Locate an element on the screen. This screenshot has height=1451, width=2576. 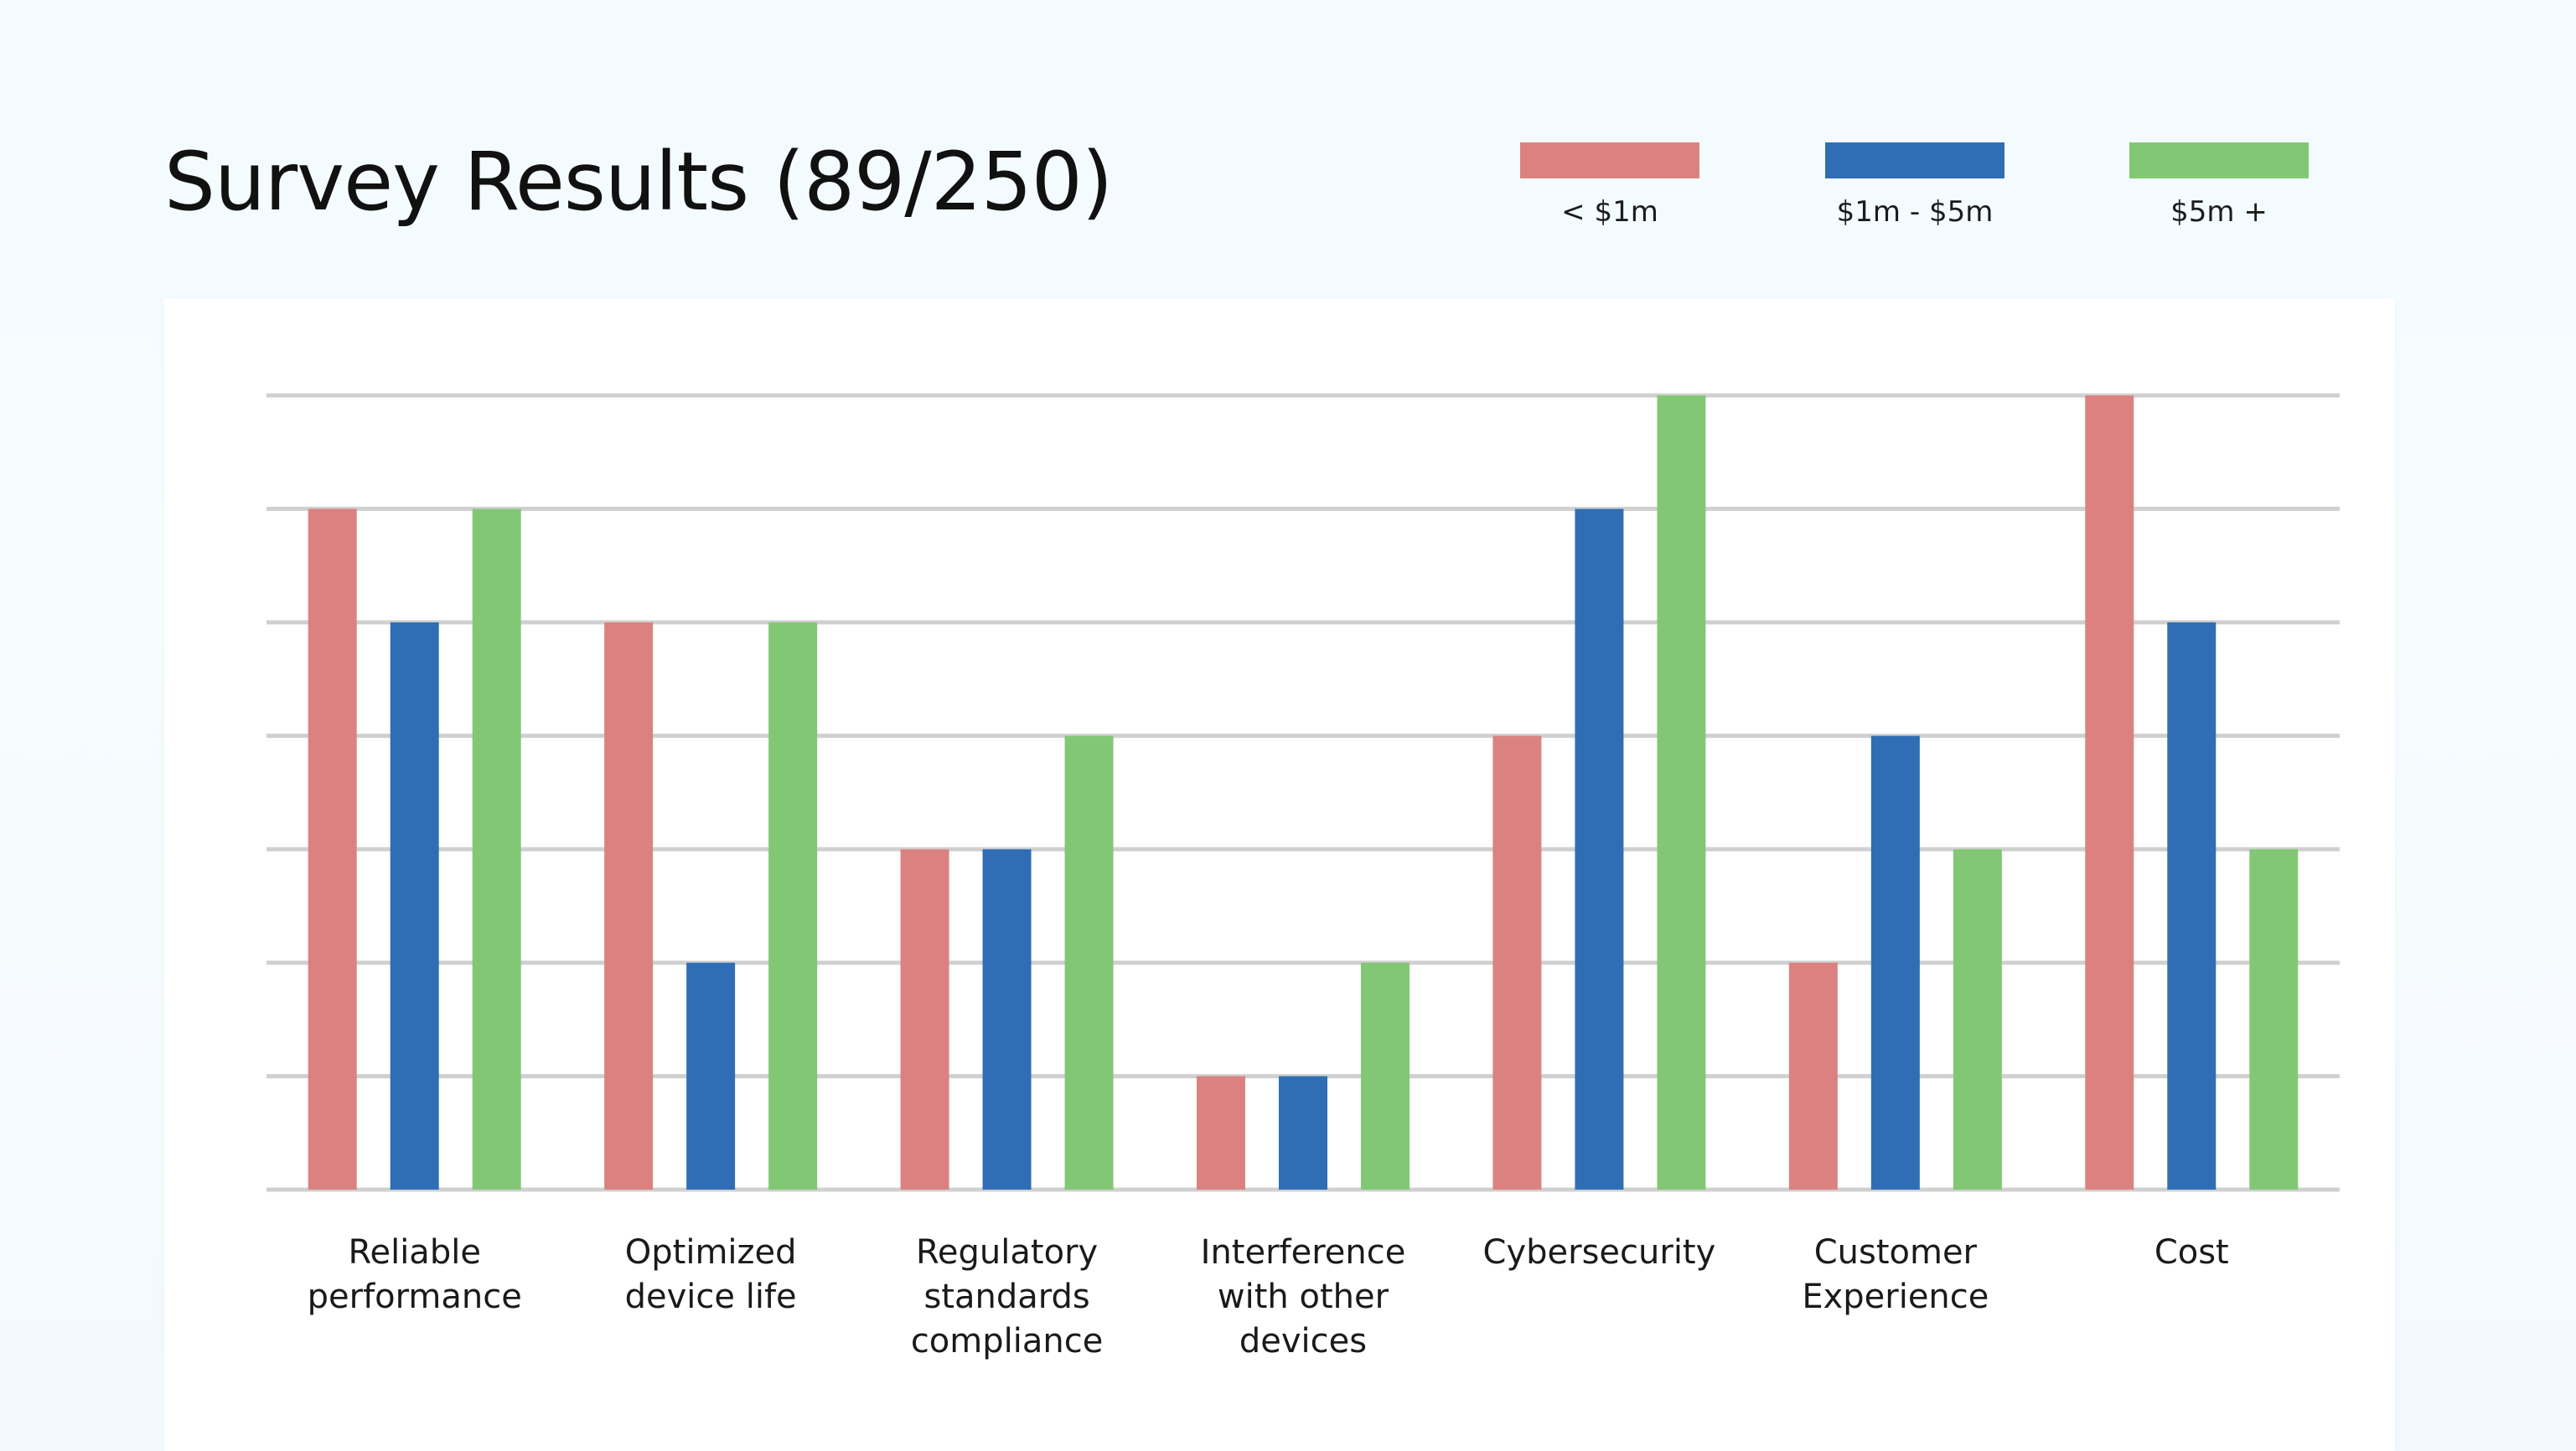
category-label-line: Interference is located at coordinates (1303, 1252).